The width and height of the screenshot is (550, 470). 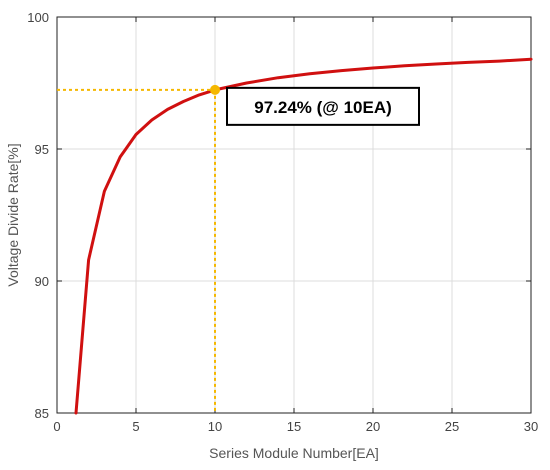 I want to click on x-tick-label: 5, so click(x=135, y=426).